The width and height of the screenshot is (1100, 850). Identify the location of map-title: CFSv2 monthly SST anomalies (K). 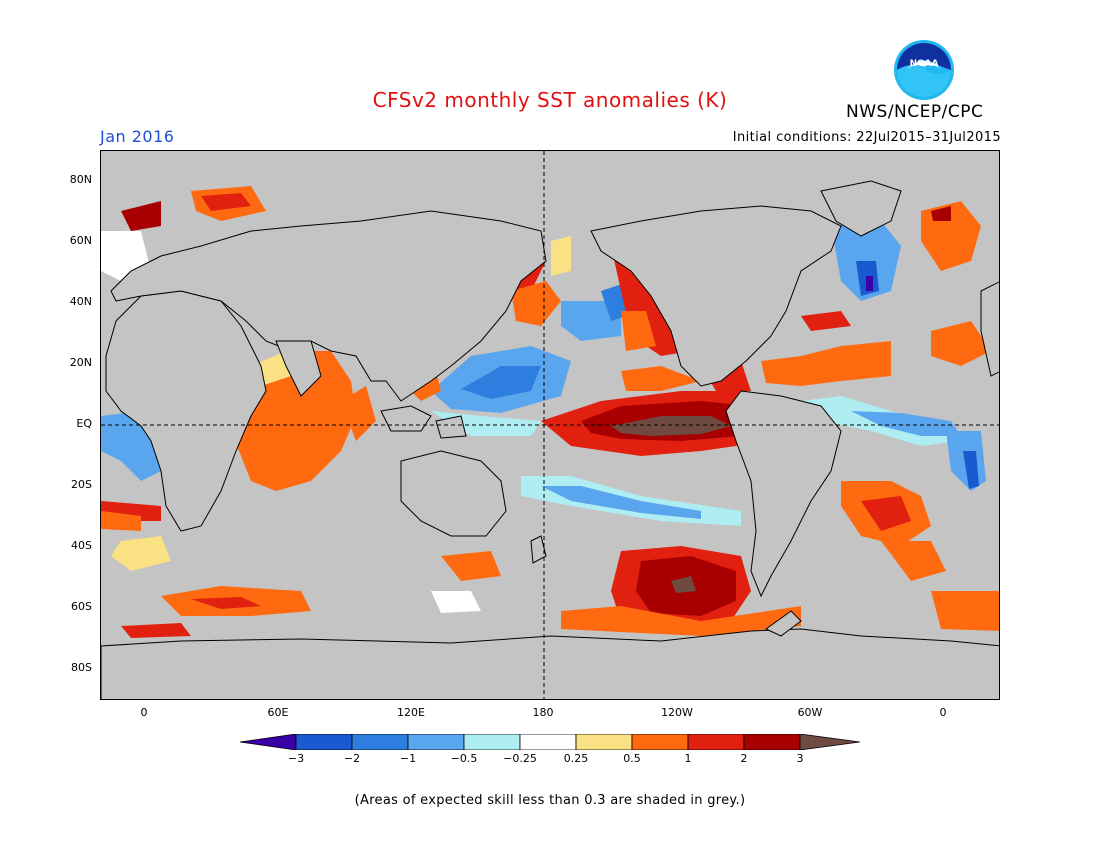
(550, 100).